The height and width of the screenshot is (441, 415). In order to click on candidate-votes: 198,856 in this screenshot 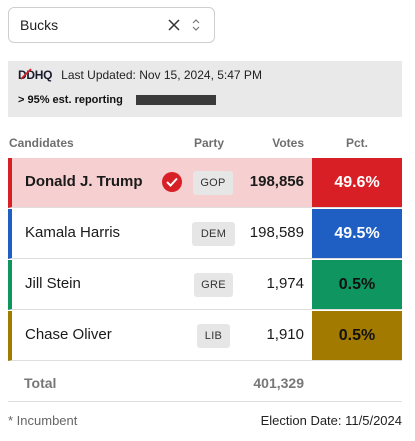, I will do `click(276, 181)`.